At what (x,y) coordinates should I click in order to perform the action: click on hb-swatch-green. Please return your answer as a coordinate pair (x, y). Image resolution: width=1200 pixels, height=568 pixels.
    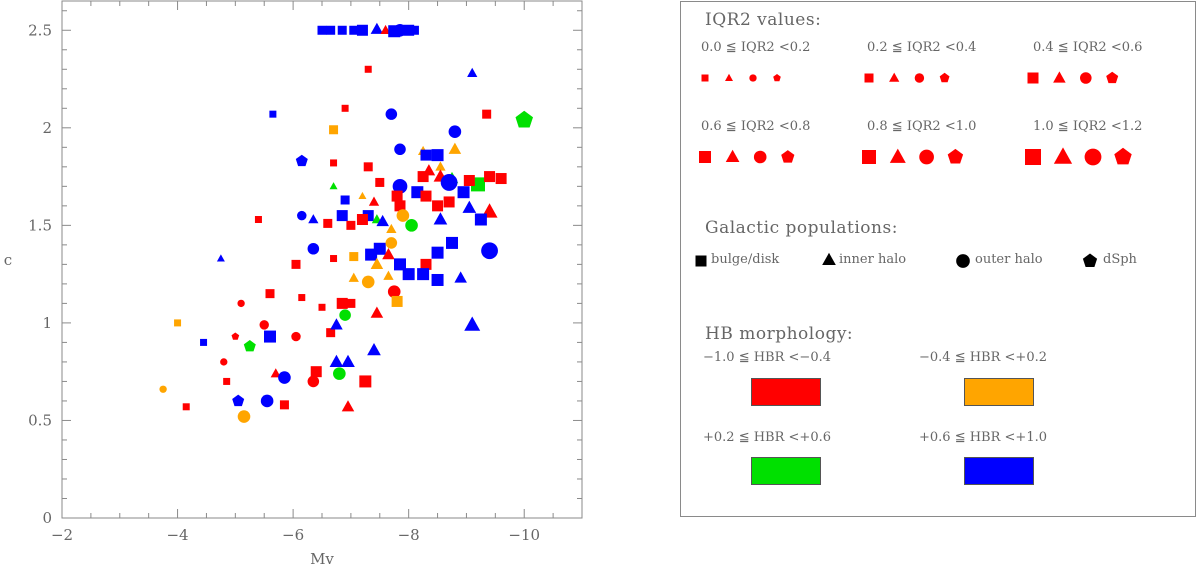
    Looking at the image, I should click on (786, 471).